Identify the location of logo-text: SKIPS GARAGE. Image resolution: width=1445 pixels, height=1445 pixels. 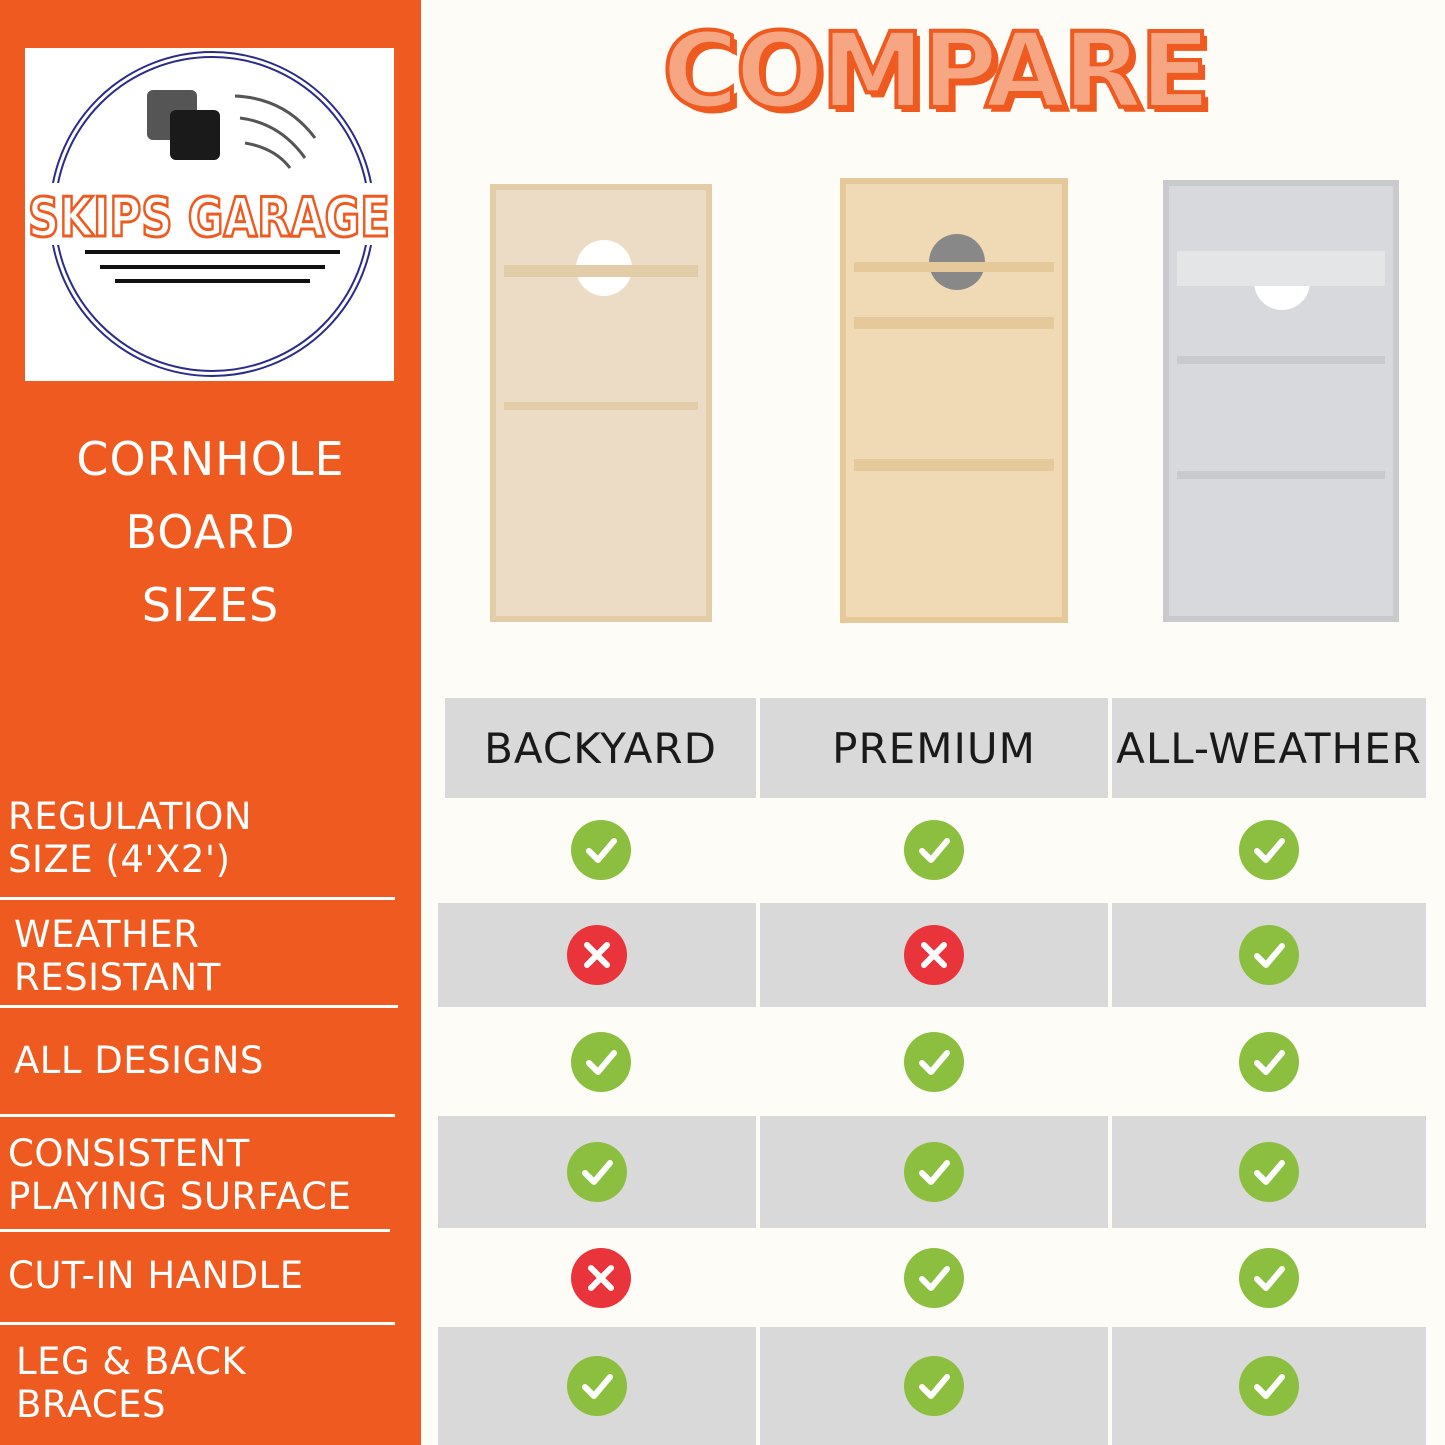
(209, 217).